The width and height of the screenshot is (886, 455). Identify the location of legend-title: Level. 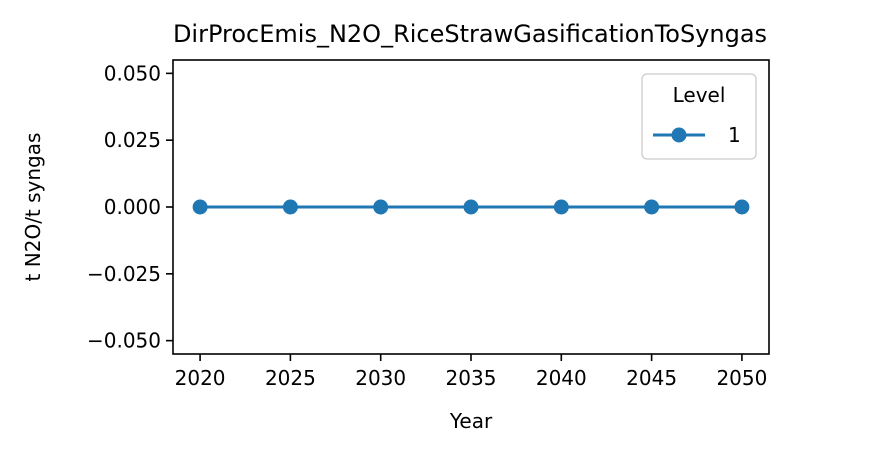
(699, 95).